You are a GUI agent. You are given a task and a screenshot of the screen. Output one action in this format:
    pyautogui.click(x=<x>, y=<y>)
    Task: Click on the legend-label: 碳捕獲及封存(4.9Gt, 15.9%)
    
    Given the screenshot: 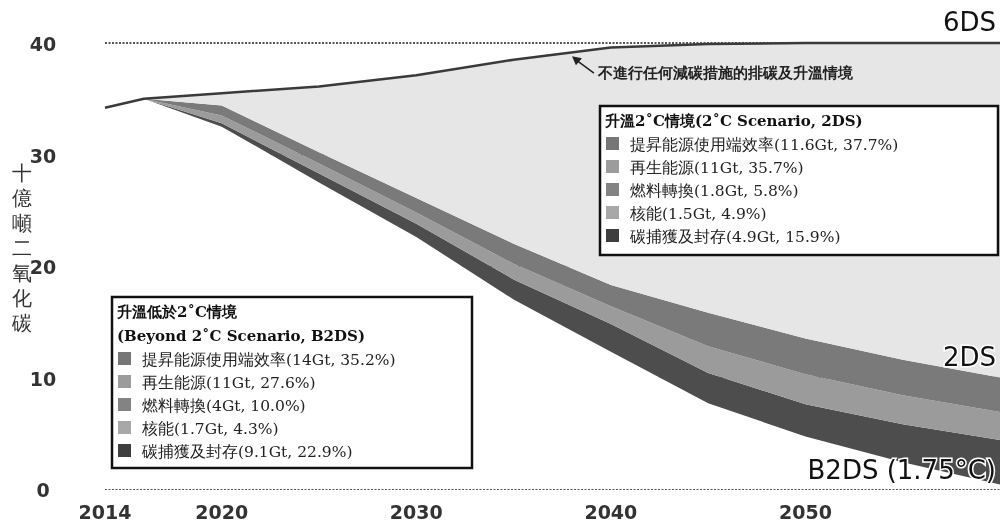 What is the action you would take?
    pyautogui.click(x=735, y=237)
    